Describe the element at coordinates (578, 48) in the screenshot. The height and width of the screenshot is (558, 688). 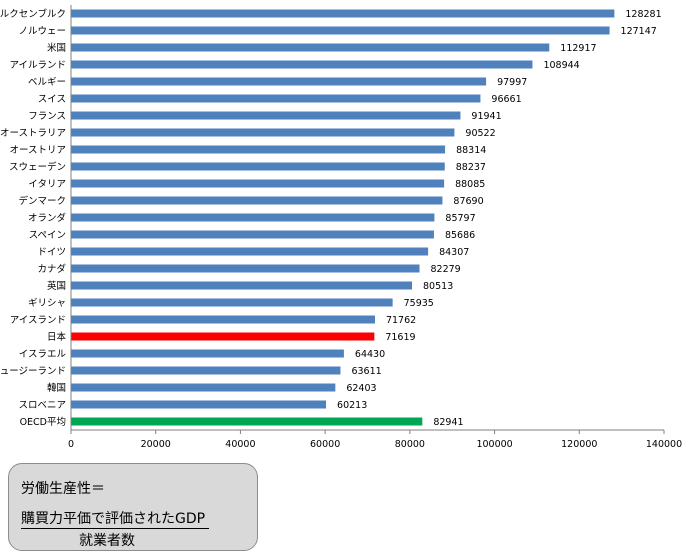
I see `value-label: 112917` at that location.